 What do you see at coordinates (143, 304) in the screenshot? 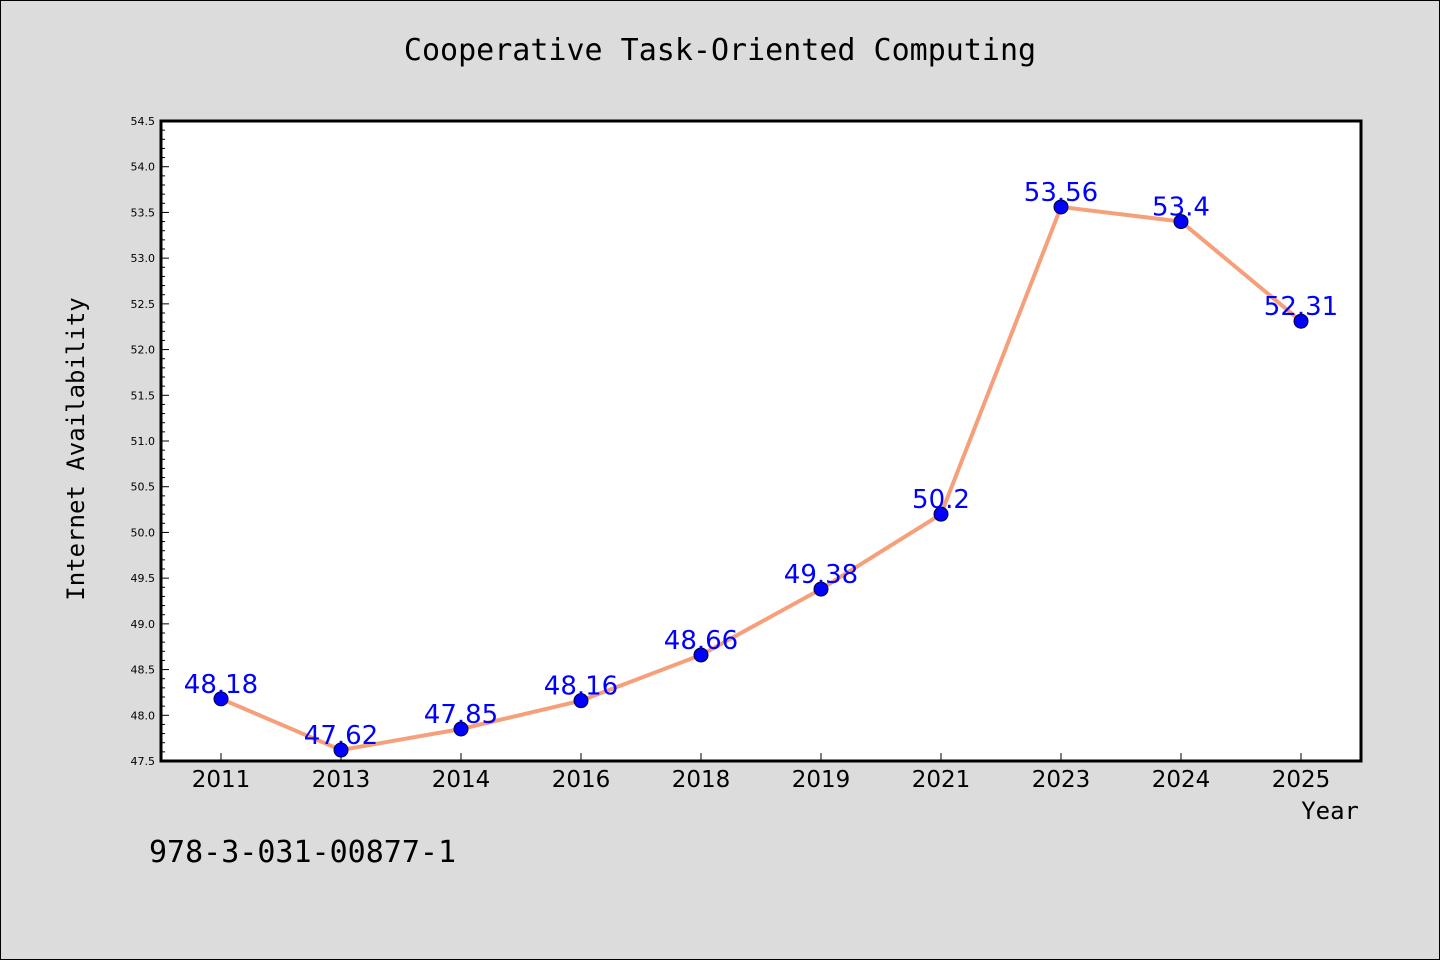
I see `y-tick-label: 52.5` at bounding box center [143, 304].